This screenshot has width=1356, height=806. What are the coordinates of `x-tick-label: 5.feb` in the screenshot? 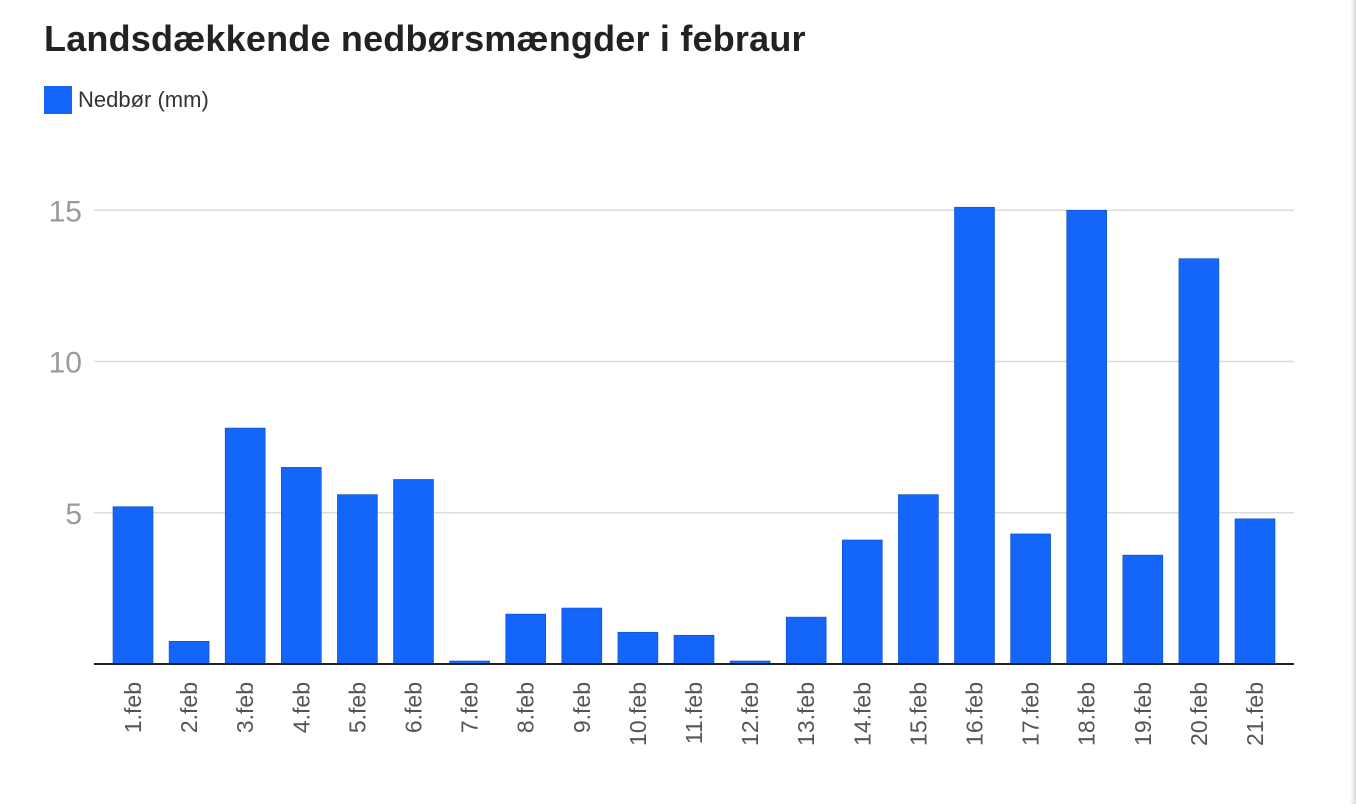 It's located at (357, 707).